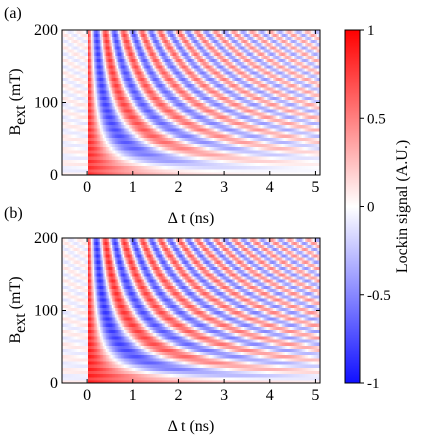  What do you see at coordinates (371, 208) in the screenshot?
I see `colorbar-tick-label: 0` at bounding box center [371, 208].